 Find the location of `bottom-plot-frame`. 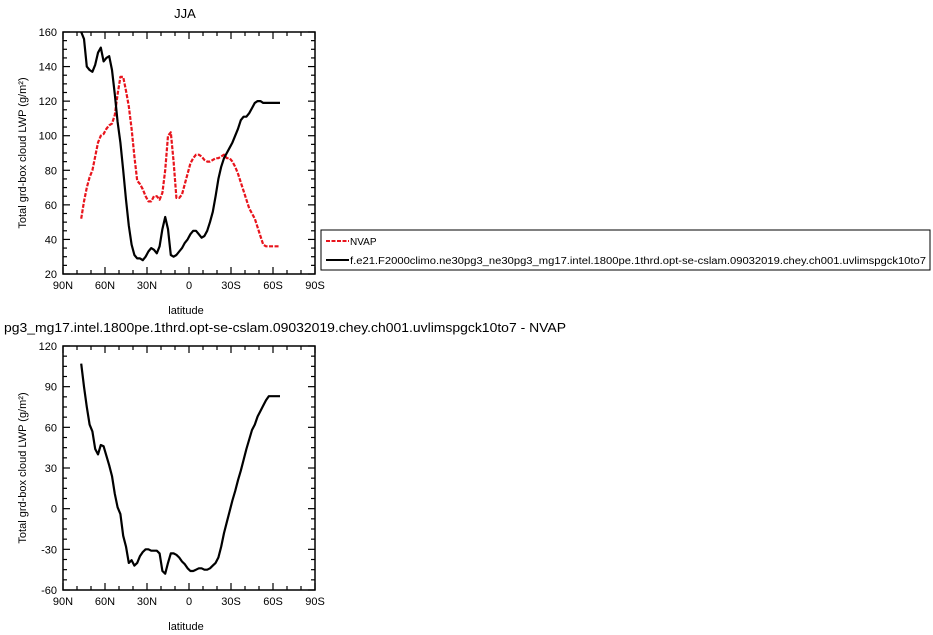

bottom-plot-frame is located at coordinates (189, 468).